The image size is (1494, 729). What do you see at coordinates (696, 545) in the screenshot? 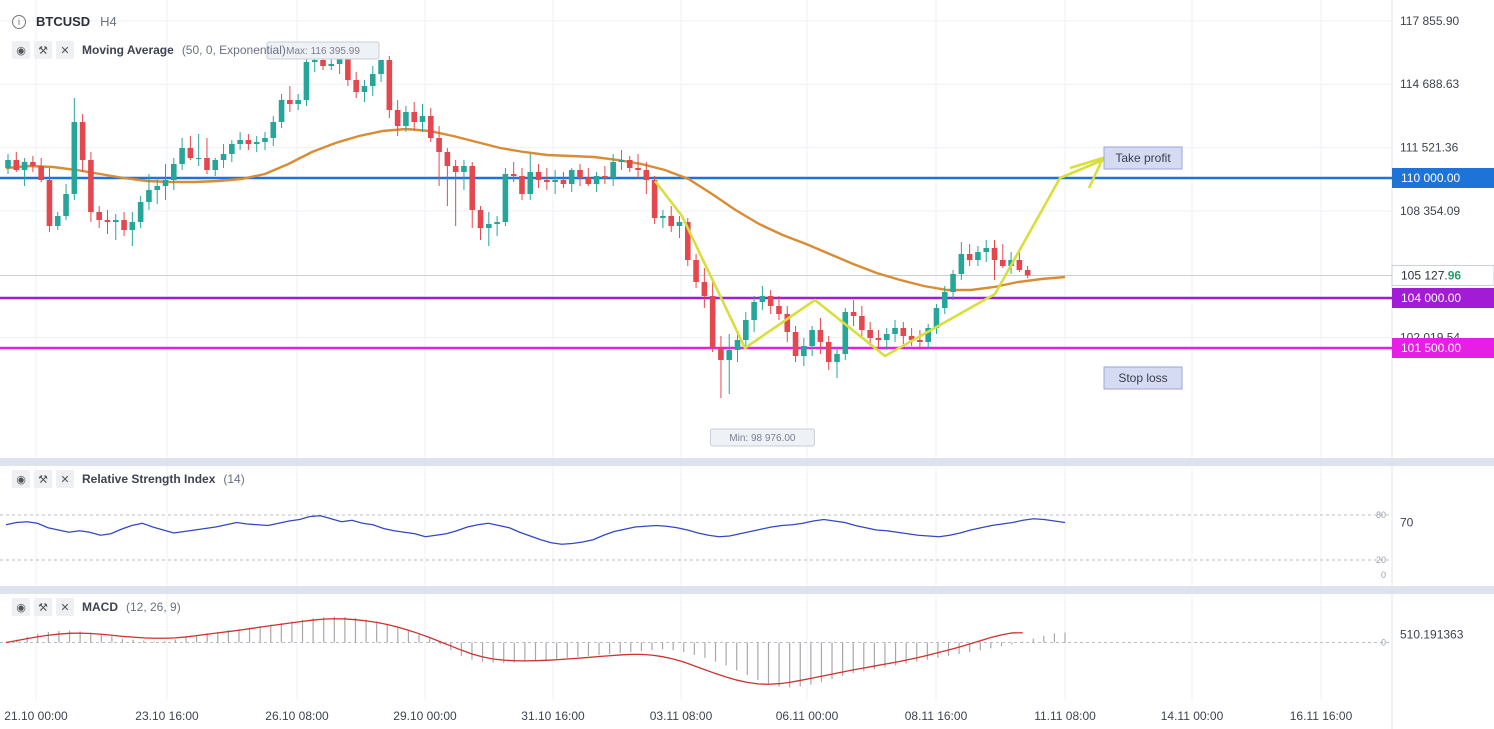
I see `rsi-pane: 80 20 0` at bounding box center [696, 545].